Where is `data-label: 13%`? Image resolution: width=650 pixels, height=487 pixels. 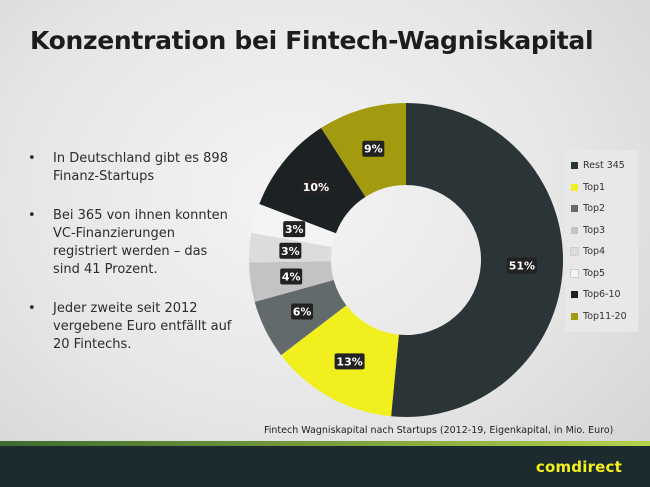 data-label: 13% is located at coordinates (349, 361).